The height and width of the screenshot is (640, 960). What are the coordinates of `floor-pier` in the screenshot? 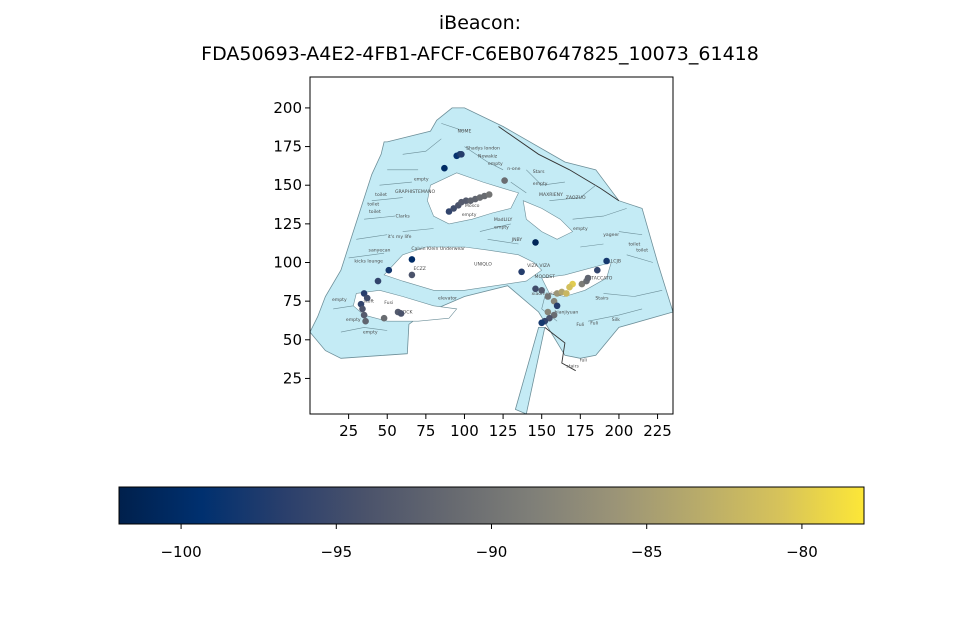 It's located at (530, 370).